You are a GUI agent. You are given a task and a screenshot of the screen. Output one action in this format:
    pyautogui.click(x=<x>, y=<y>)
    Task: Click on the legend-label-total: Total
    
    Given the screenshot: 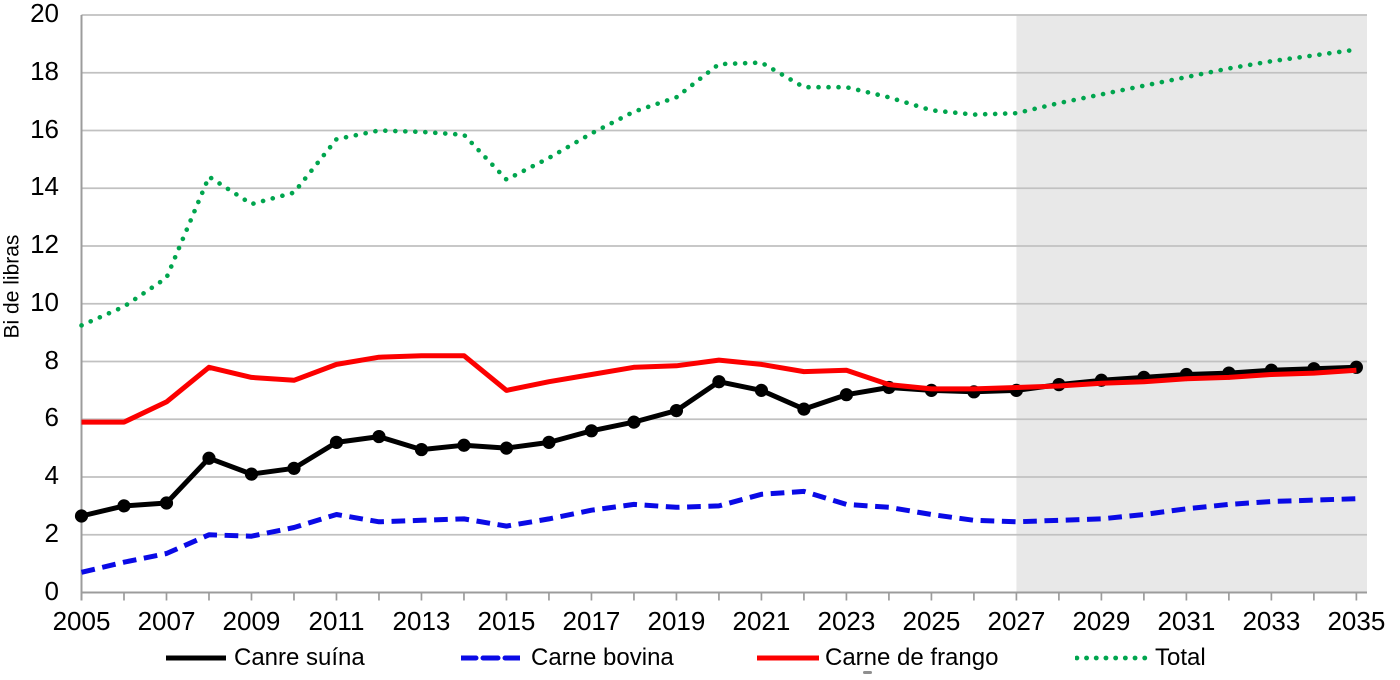 What is the action you would take?
    pyautogui.click(x=1180, y=657)
    